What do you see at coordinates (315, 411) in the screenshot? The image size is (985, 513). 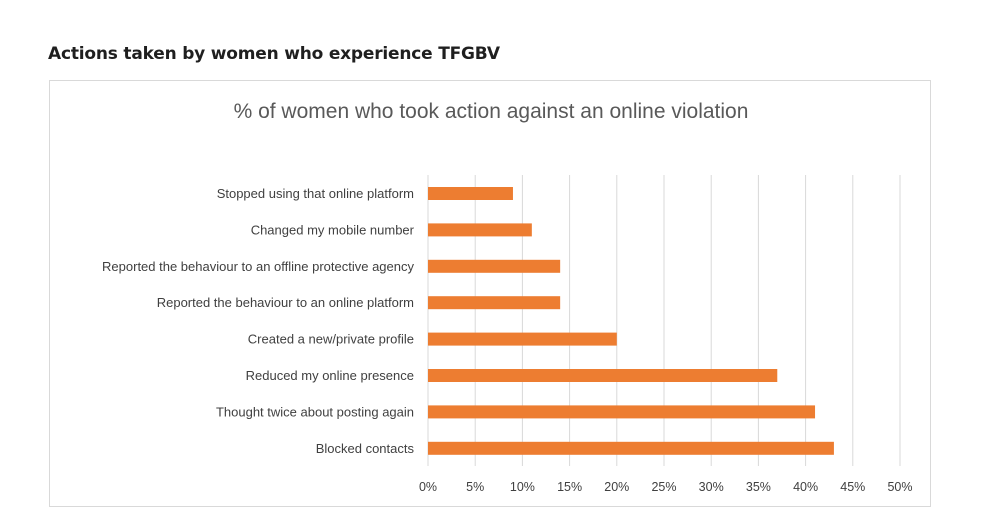 I see `category-label: Thought twice about posting again` at bounding box center [315, 411].